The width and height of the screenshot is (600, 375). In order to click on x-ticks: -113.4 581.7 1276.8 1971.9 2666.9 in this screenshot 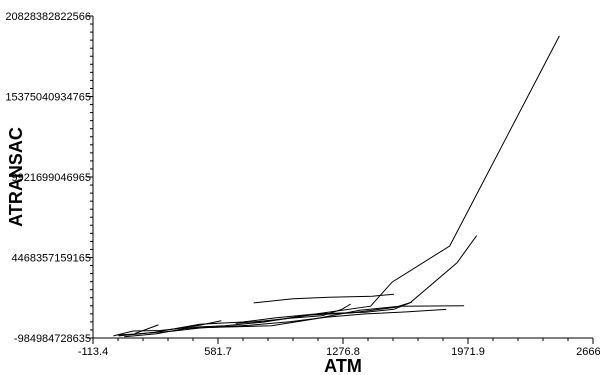, I will do `click(339, 348)`.